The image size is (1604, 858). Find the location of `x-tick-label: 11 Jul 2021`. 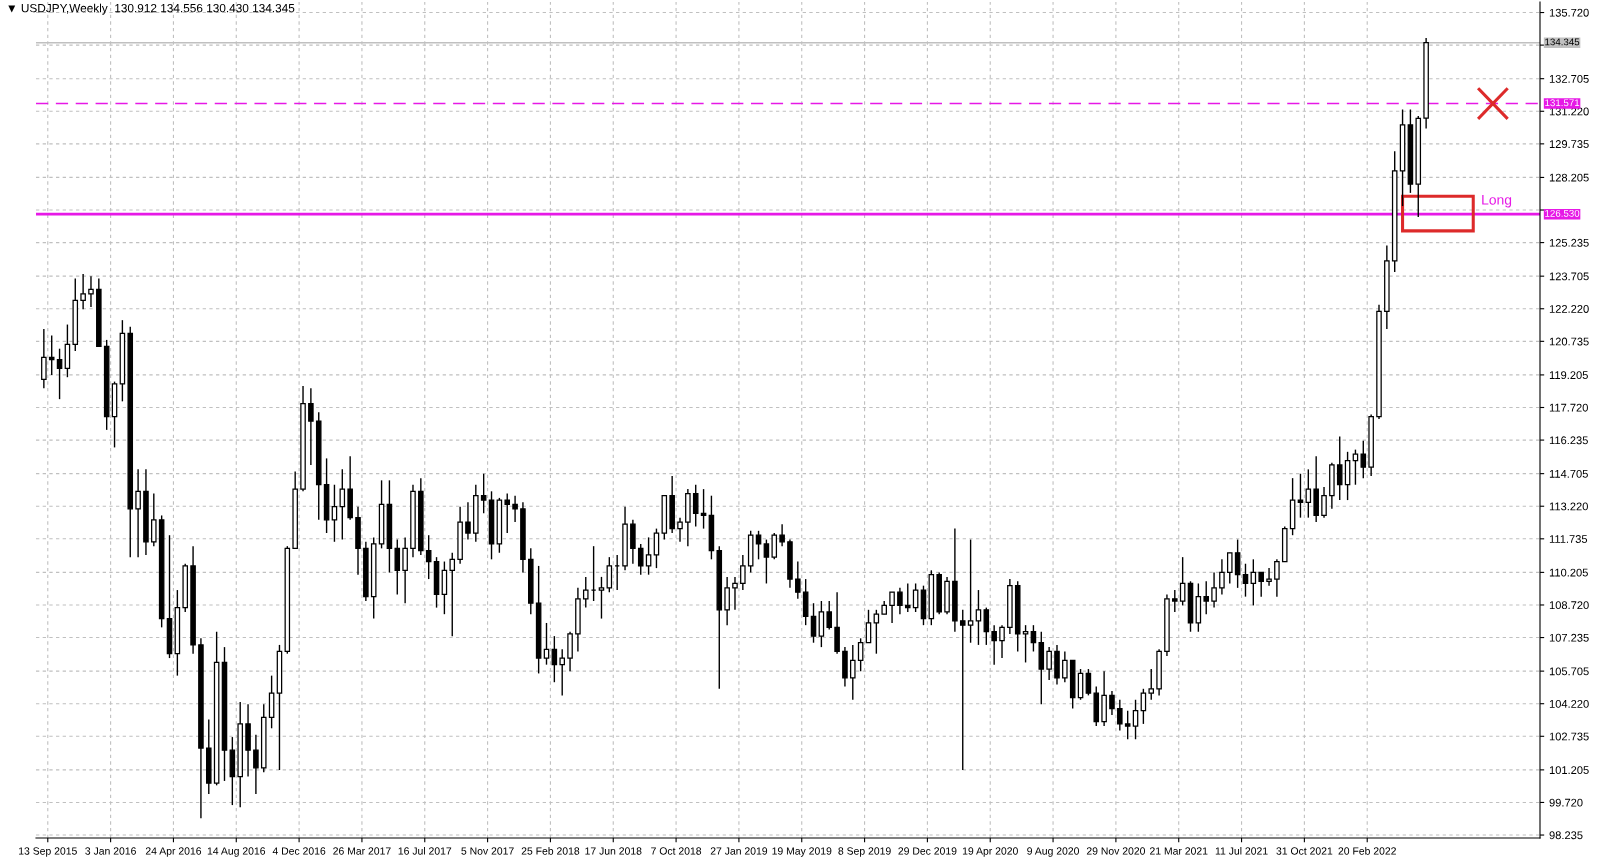

x-tick-label: 11 Jul 2021 is located at coordinates (1241, 851).